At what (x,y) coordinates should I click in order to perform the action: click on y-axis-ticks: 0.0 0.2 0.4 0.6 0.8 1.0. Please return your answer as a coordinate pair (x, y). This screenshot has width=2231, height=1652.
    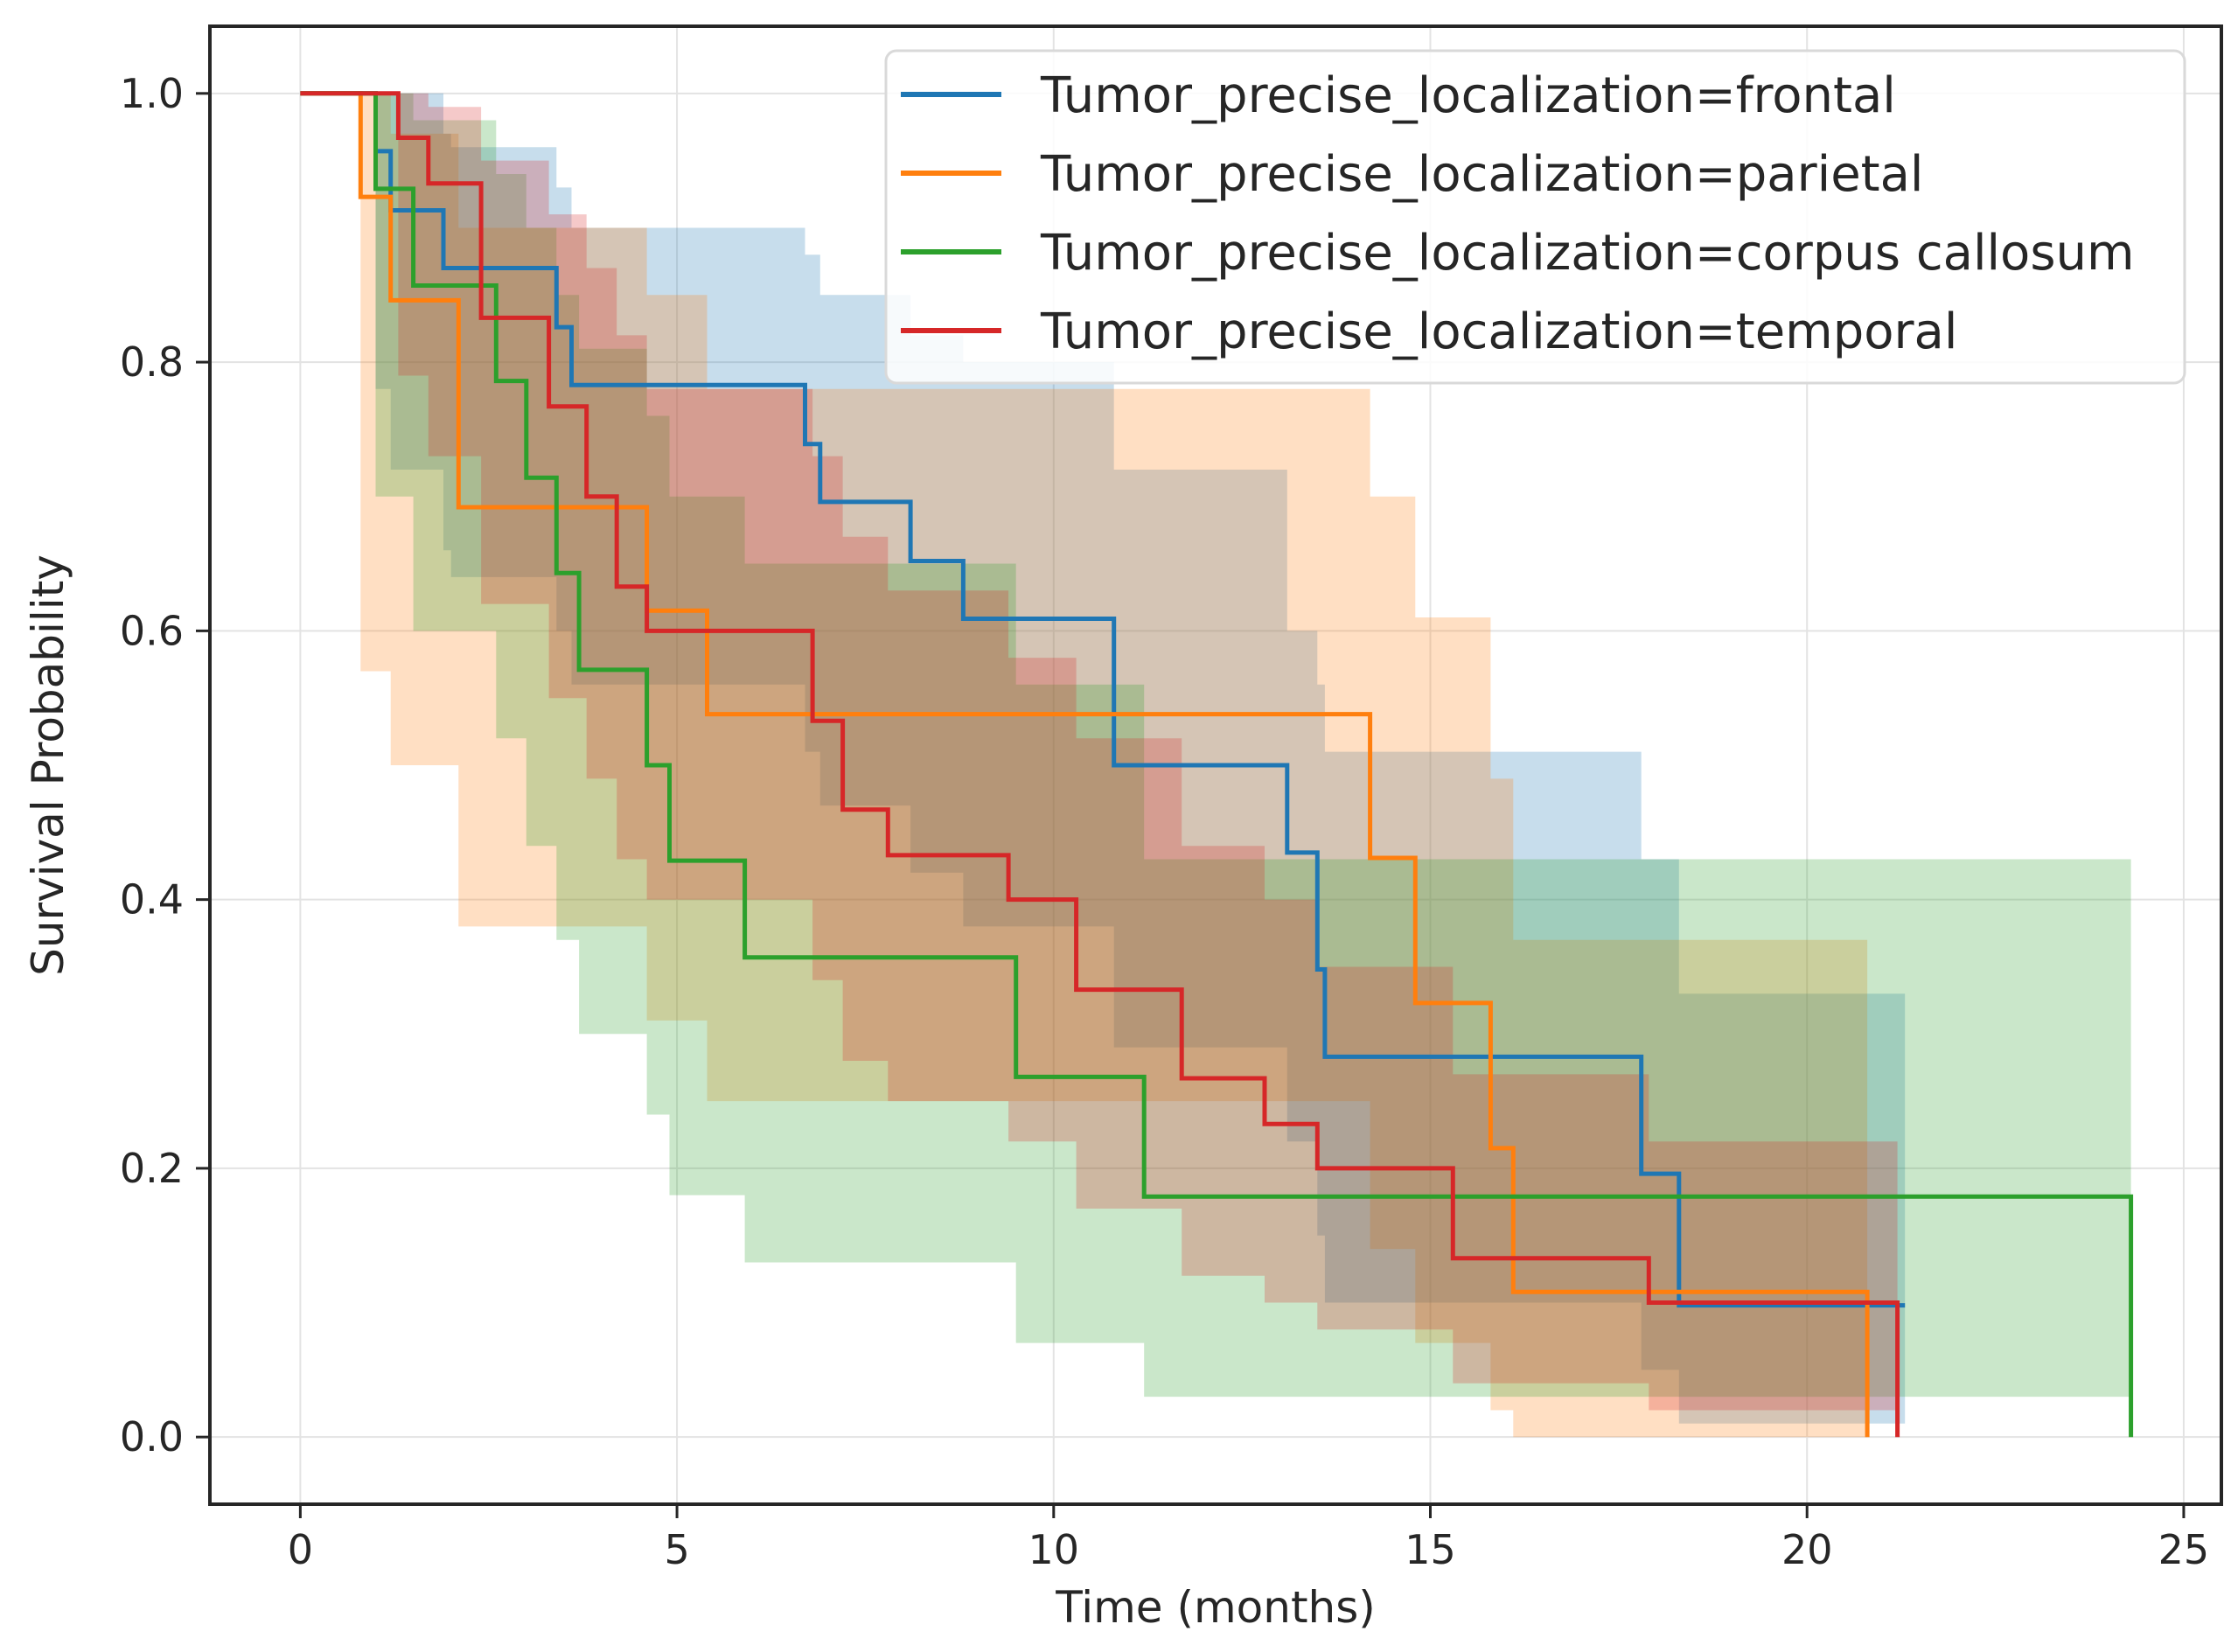
    Looking at the image, I should click on (165, 765).